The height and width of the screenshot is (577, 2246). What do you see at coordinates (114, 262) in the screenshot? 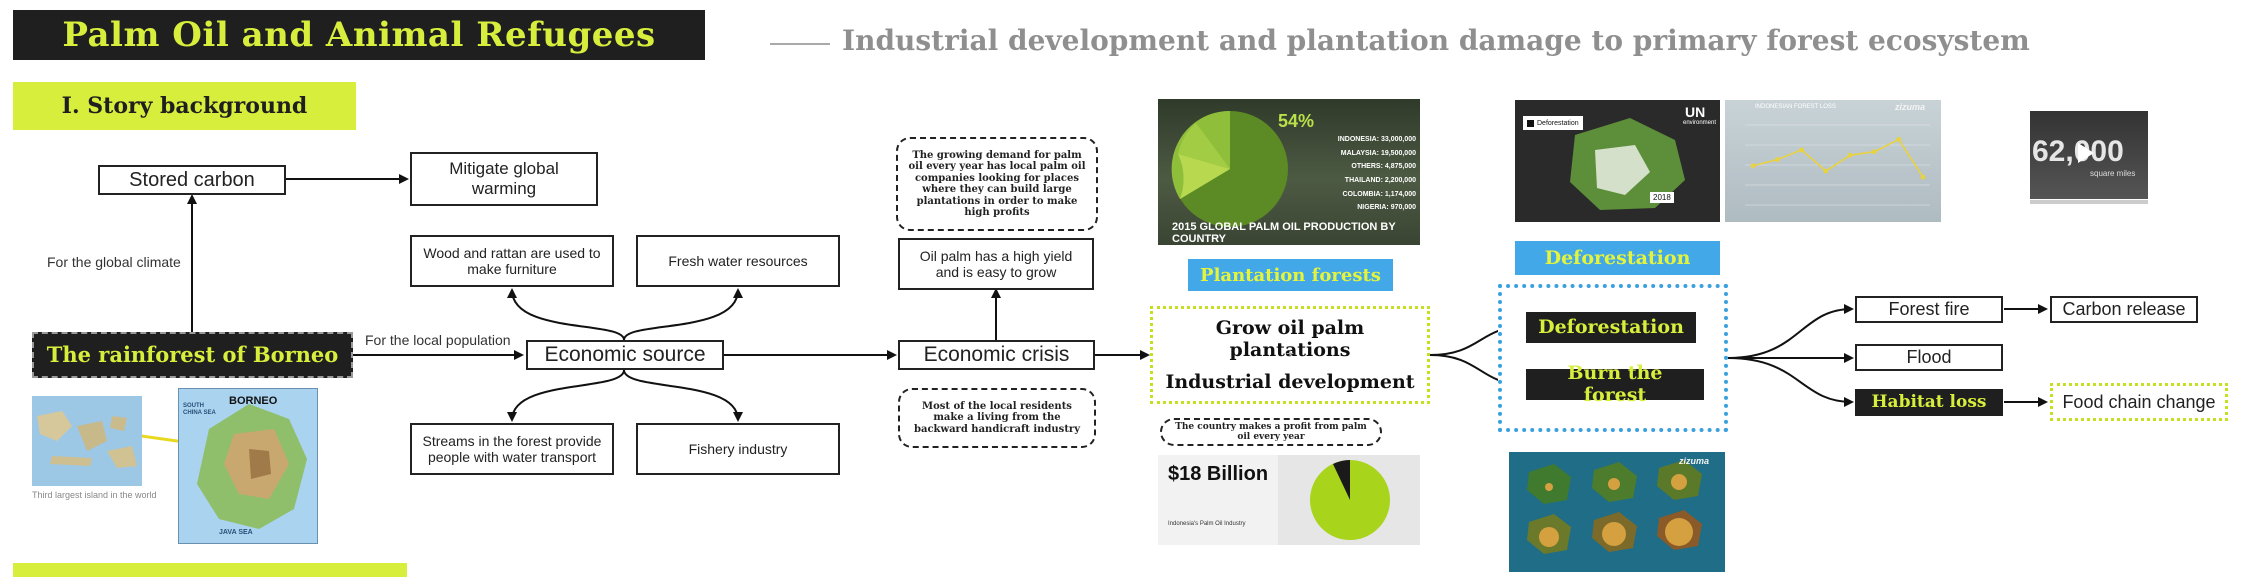
I see `edge-label-global-climate: For the global climate` at bounding box center [114, 262].